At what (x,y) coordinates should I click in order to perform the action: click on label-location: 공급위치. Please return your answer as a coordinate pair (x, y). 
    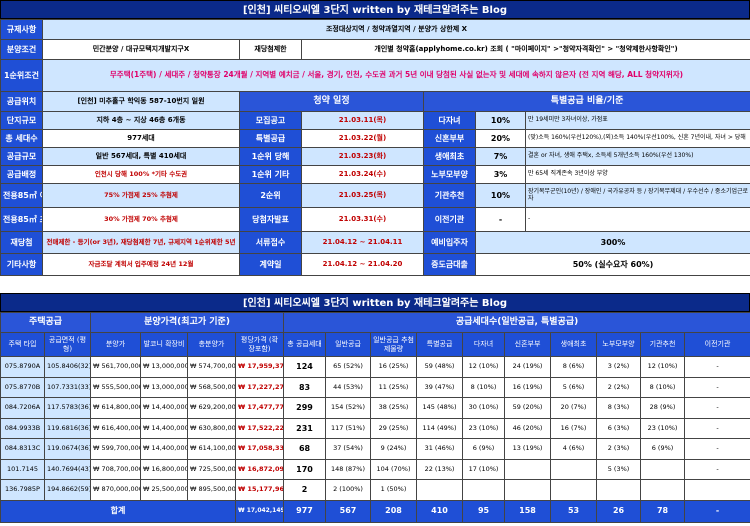
    Looking at the image, I should click on (21, 101).